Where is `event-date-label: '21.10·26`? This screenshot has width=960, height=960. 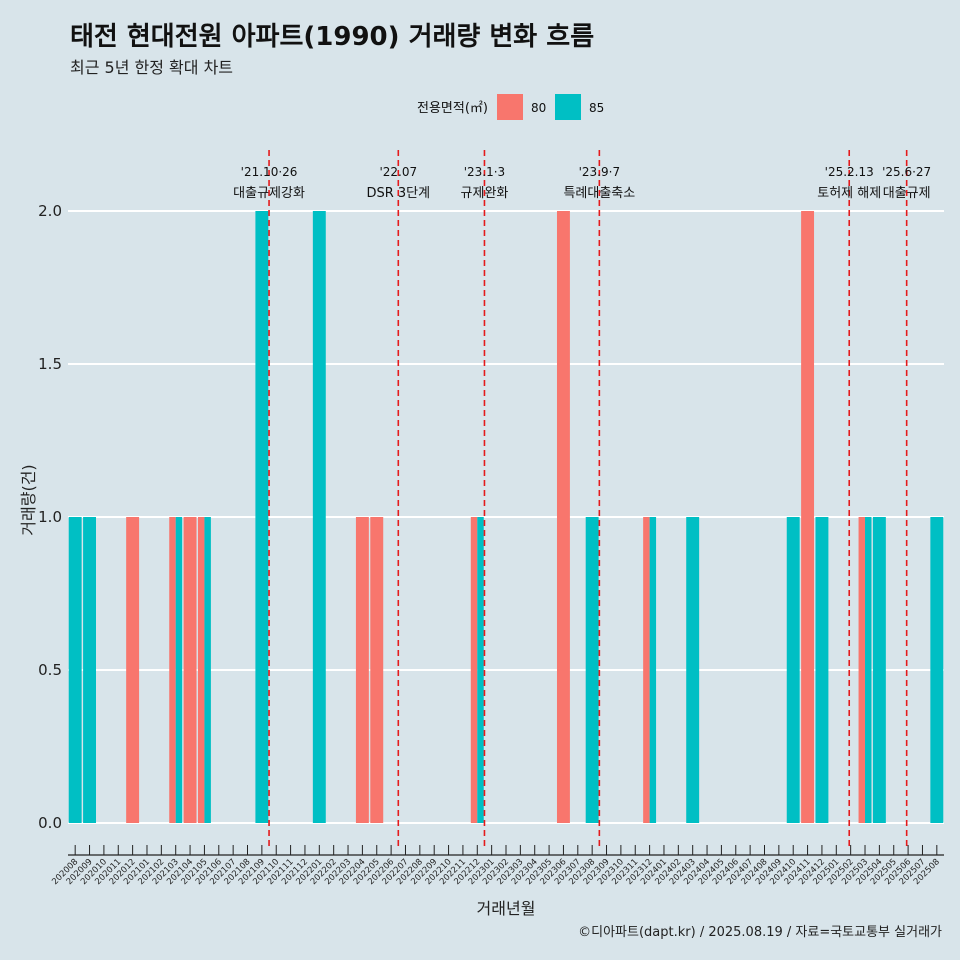
event-date-label: '21.10·26 is located at coordinates (269, 172).